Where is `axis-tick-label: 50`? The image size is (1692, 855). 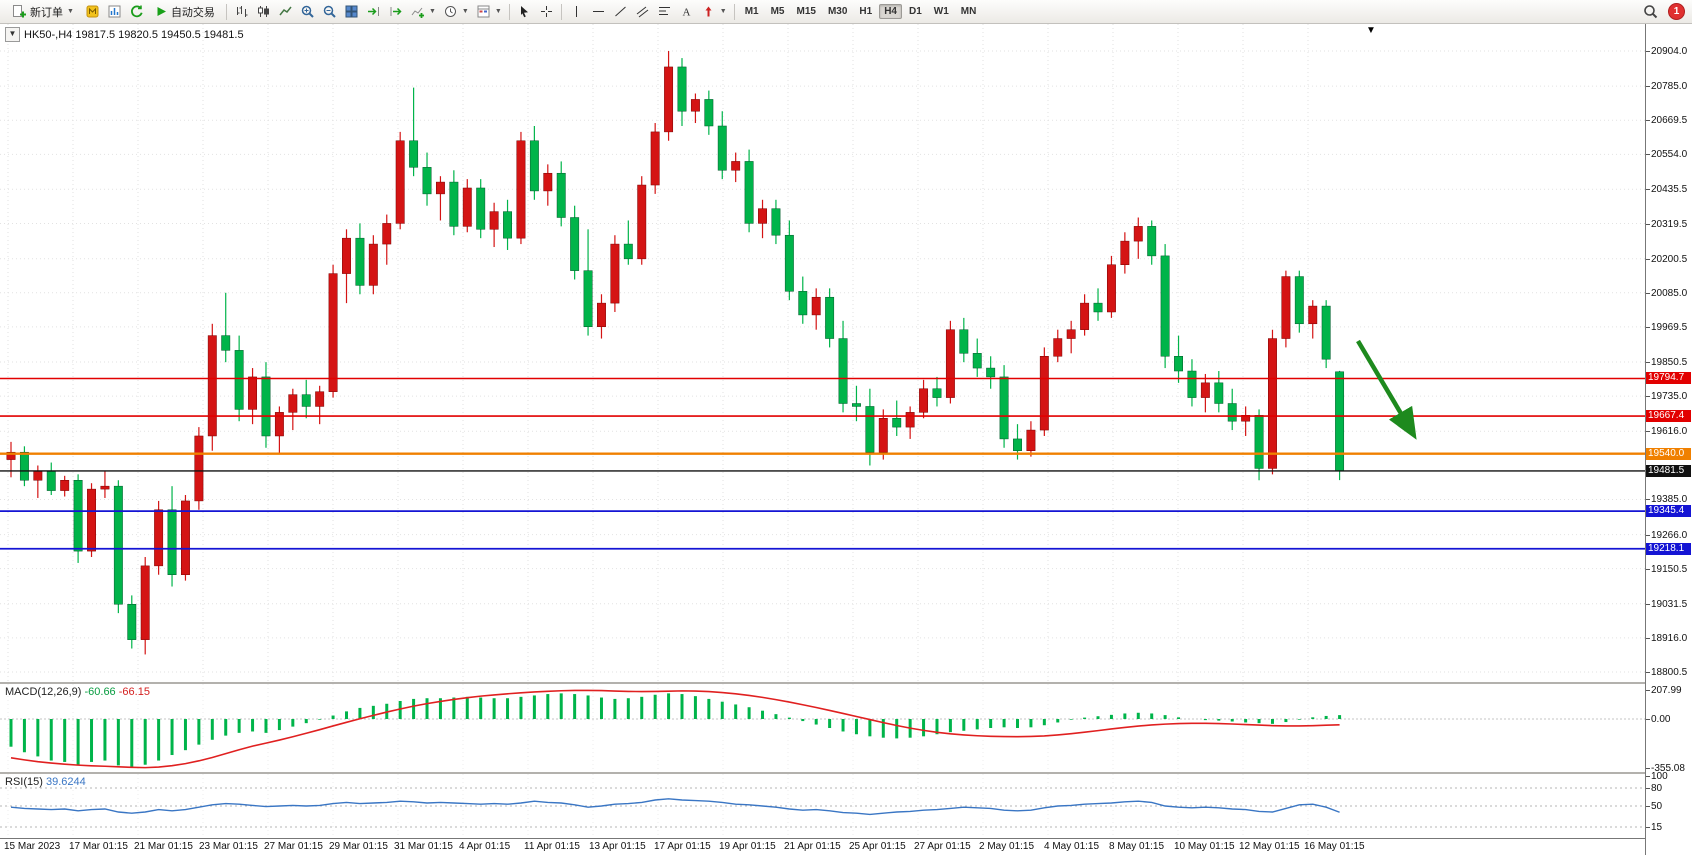 axis-tick-label: 50 is located at coordinates (1654, 806).